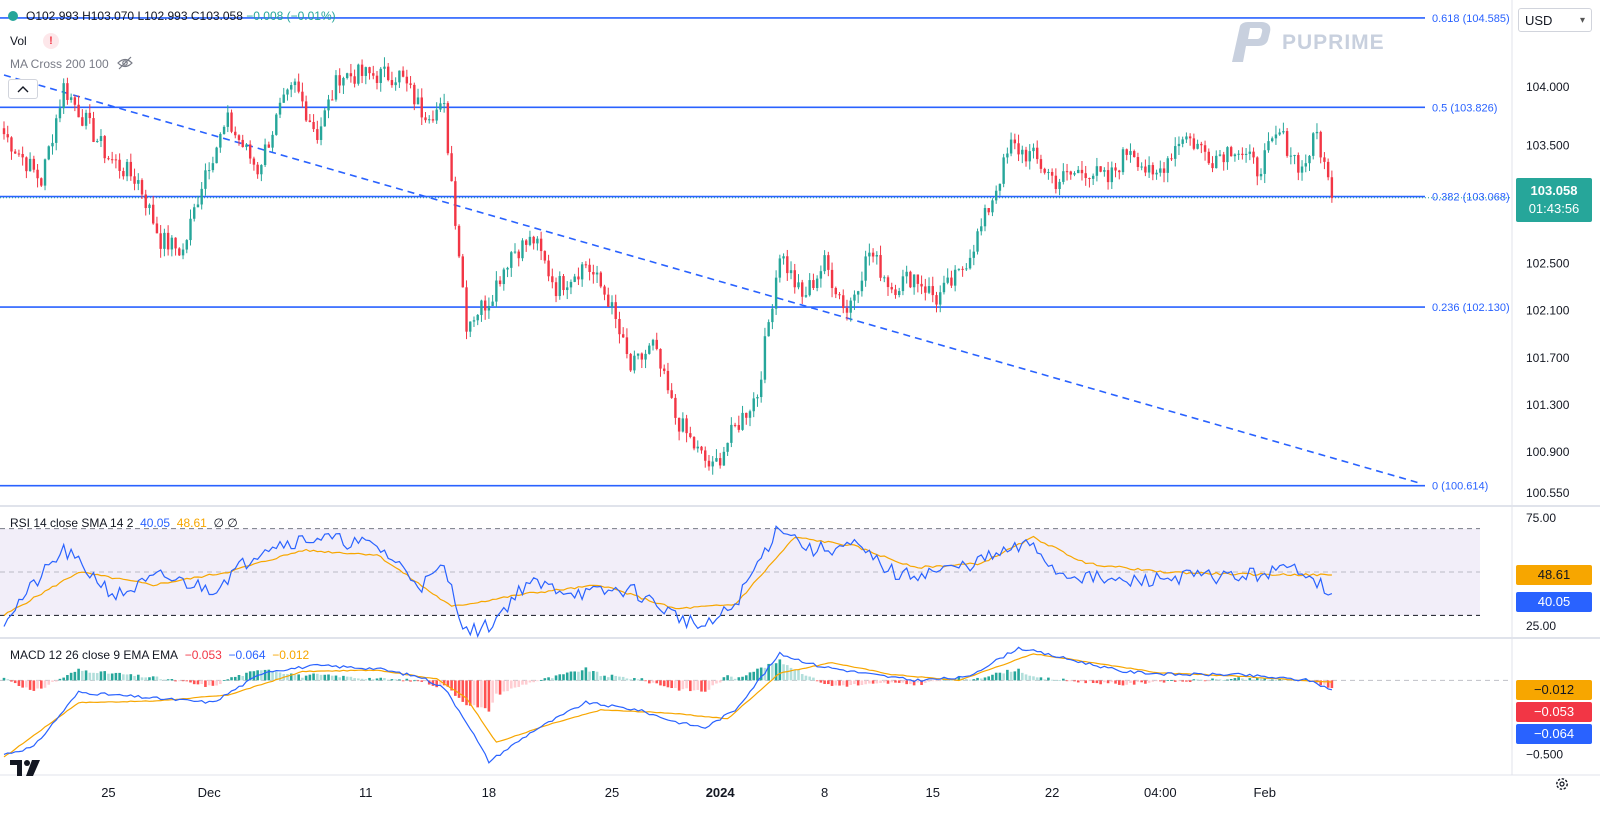  Describe the element at coordinates (23, 89) in the screenshot. I see `collapse-legend-button` at that location.